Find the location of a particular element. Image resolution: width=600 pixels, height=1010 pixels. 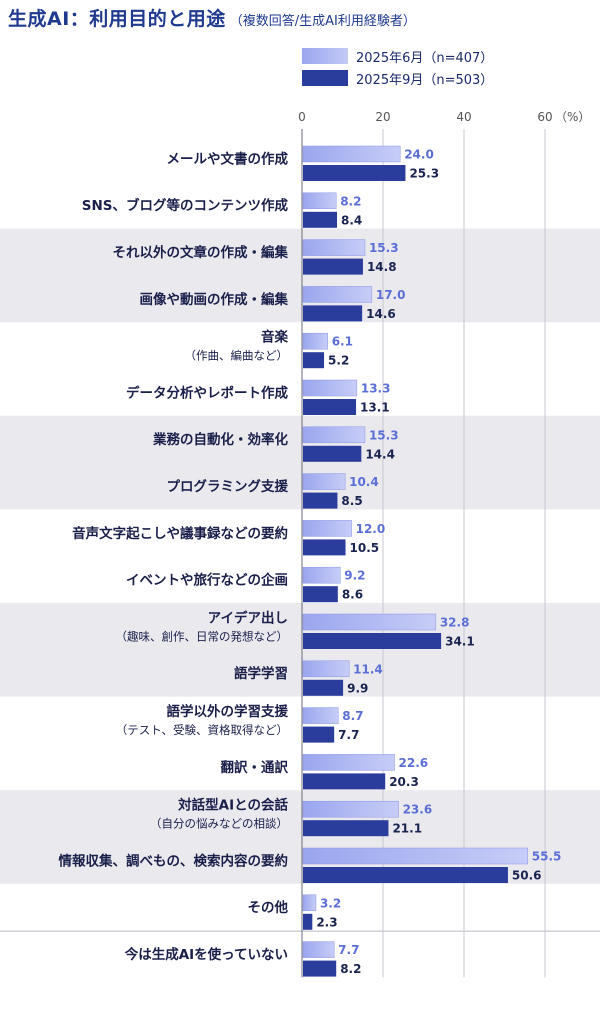

data-label-series-2-15: 21.1 is located at coordinates (407, 829).